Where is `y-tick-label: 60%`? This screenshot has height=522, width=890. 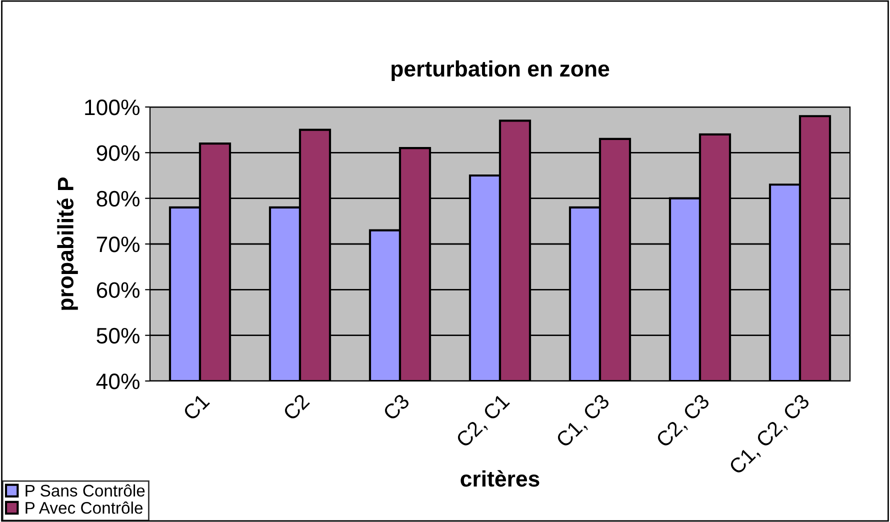
y-tick-label: 60% is located at coordinates (118, 290).